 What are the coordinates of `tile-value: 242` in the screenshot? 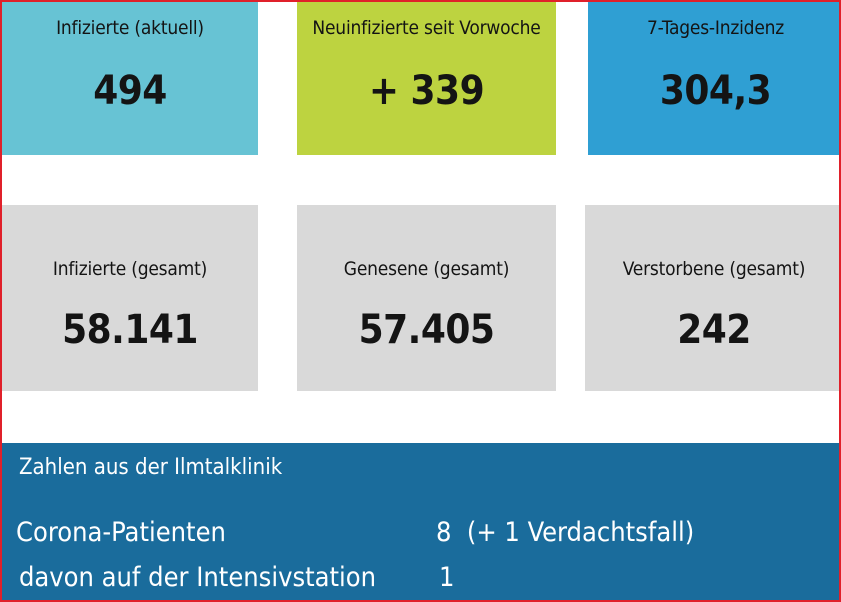 It's located at (714, 330).